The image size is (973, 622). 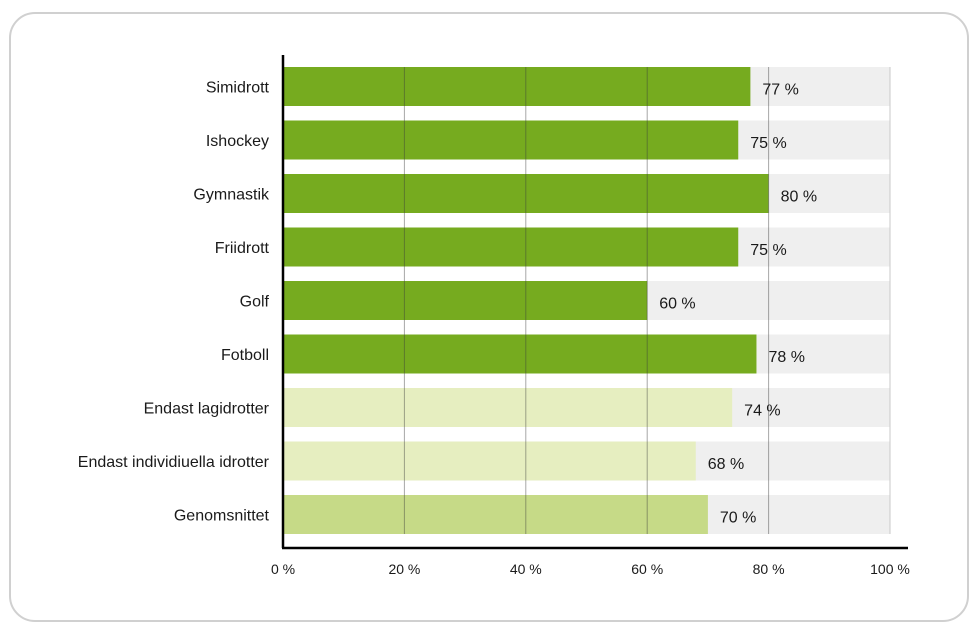 What do you see at coordinates (726, 464) in the screenshot?
I see `value-label: 68 %` at bounding box center [726, 464].